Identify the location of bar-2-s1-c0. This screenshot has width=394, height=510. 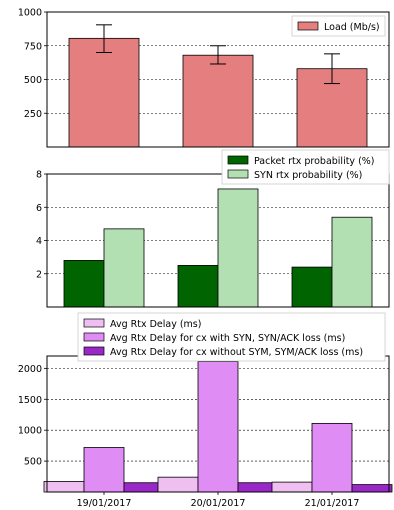
(104, 470).